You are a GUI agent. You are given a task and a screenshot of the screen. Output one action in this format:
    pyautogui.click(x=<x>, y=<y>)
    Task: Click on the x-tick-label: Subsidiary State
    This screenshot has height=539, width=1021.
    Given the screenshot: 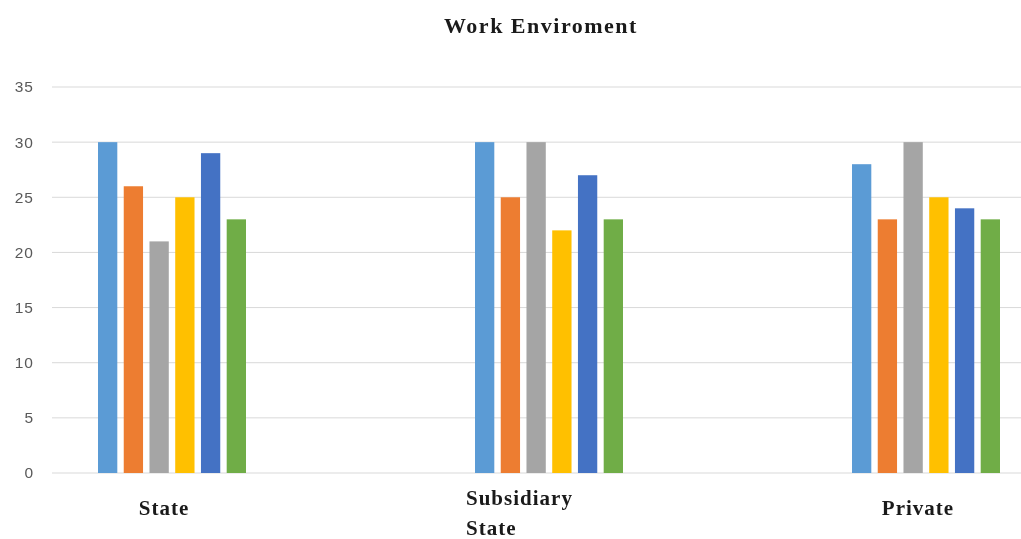 What is the action you would take?
    pyautogui.click(x=519, y=512)
    